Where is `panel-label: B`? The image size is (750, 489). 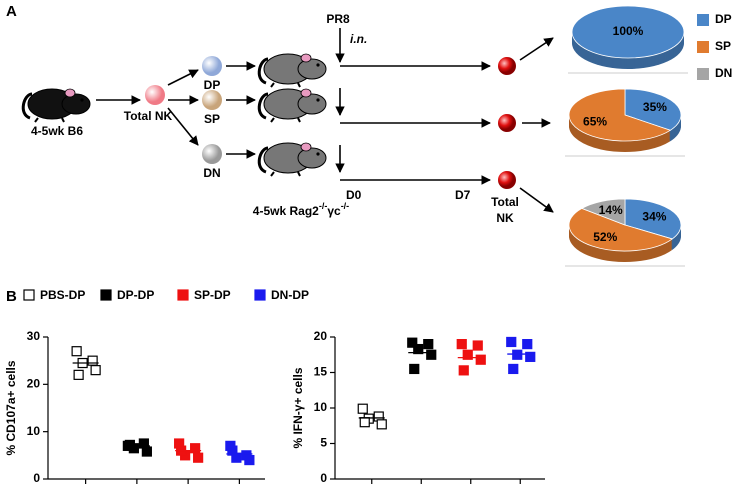
panel-label: B is located at coordinates (11, 296).